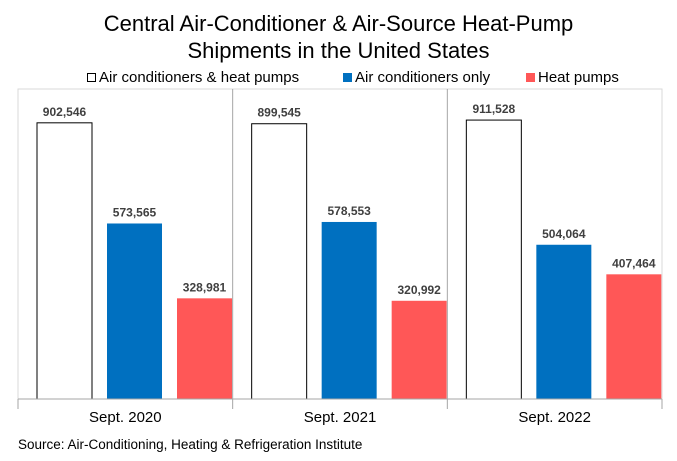  What do you see at coordinates (634, 263) in the screenshot?
I see `data-label: 407,464` at bounding box center [634, 263].